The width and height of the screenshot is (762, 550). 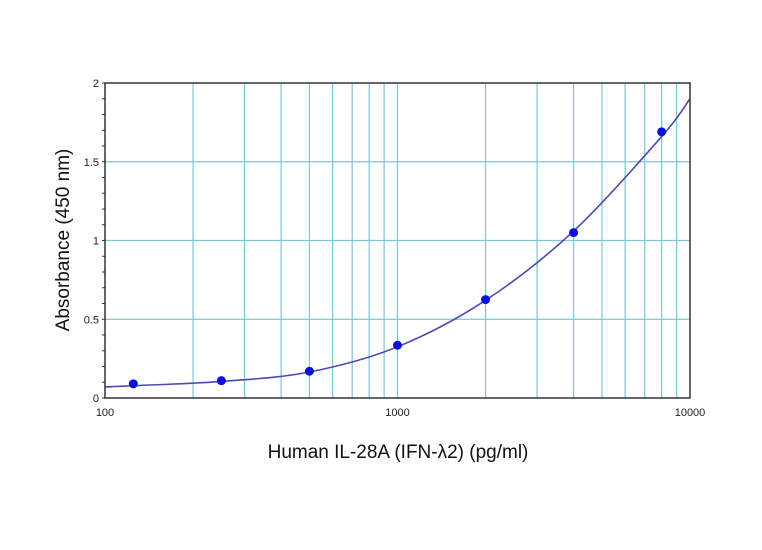 I want to click on y-tick-label: 1.5, so click(x=91, y=163).